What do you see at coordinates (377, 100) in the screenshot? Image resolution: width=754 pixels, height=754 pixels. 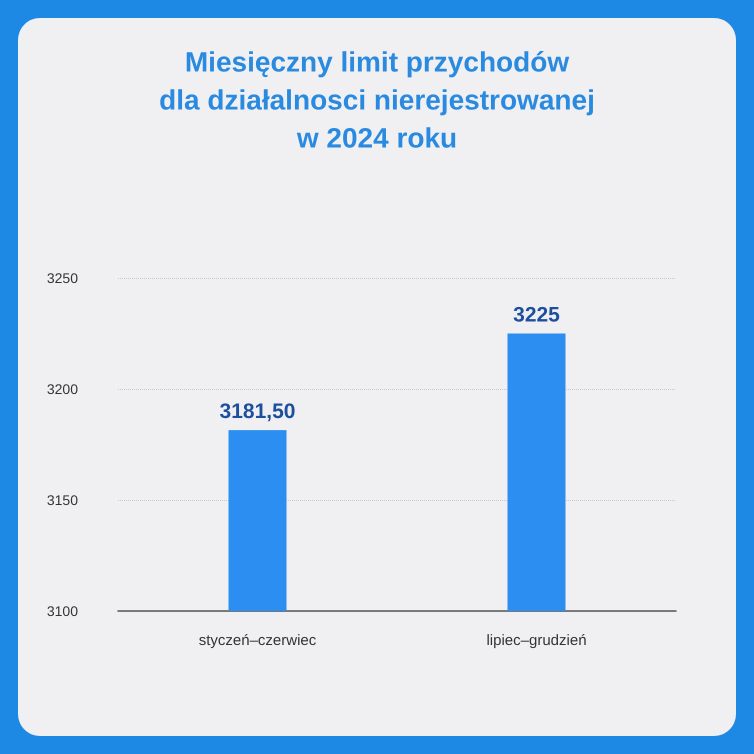 I see `chart-title: Miesięczny limit przychodów dla działalnosci nierejestrowanej w 2024 roku` at bounding box center [377, 100].